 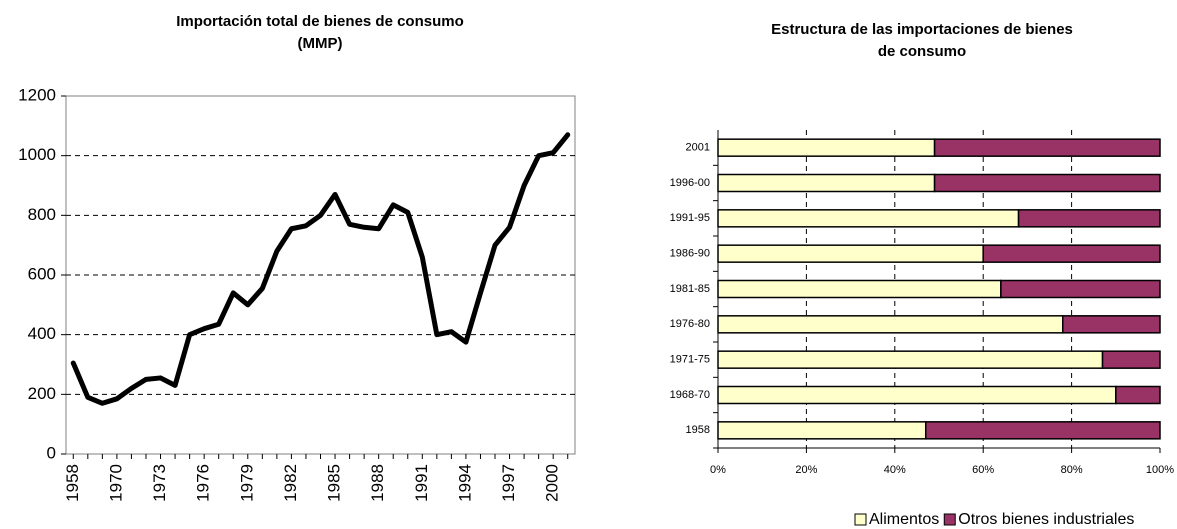 What do you see at coordinates (690, 395) in the screenshot?
I see `y-tick-label: 1968-70` at bounding box center [690, 395].